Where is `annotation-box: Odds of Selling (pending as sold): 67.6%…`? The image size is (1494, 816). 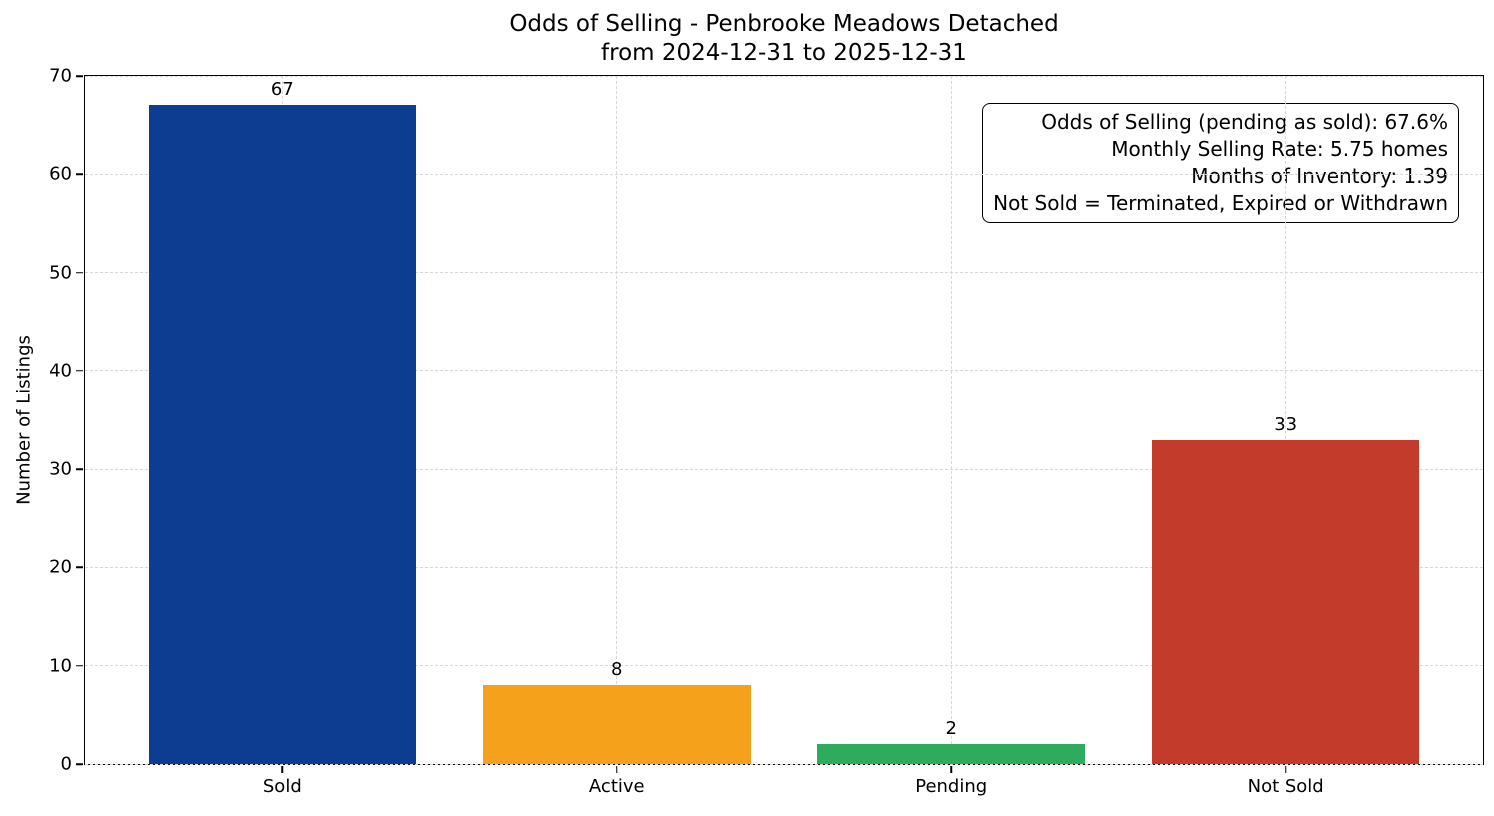
annotation-box: Odds of Selling (pending as sold): 67.6%… is located at coordinates (1220, 163).